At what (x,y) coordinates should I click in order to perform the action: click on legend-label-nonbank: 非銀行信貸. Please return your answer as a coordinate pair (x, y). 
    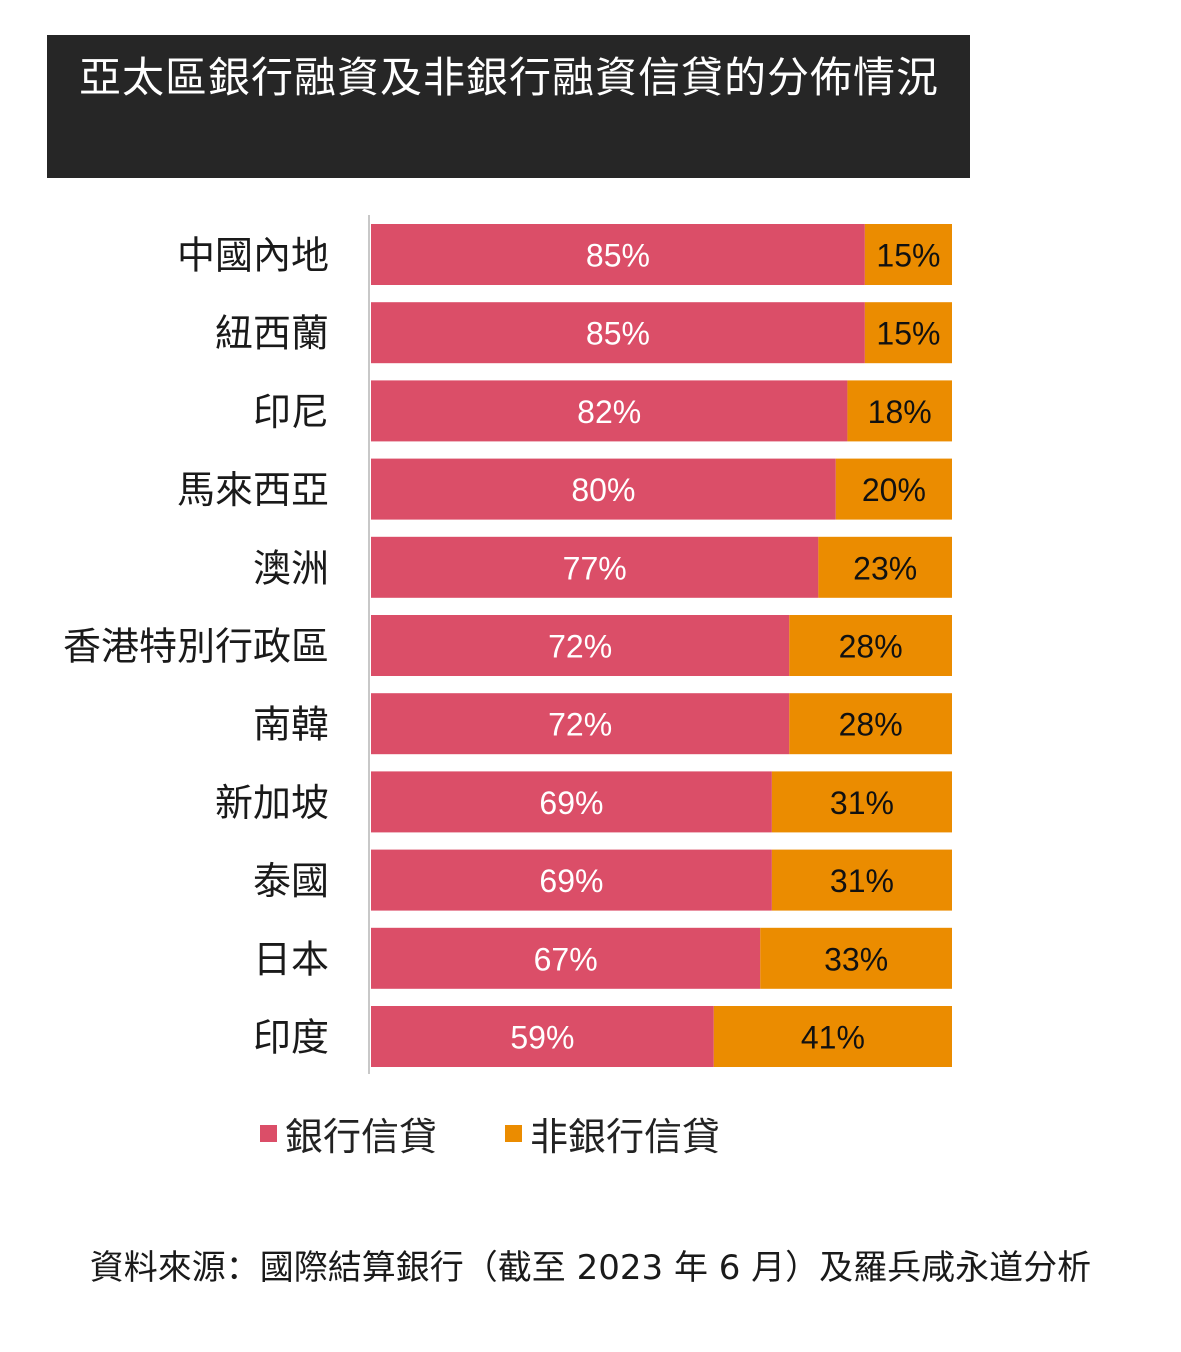
    Looking at the image, I should click on (625, 1136).